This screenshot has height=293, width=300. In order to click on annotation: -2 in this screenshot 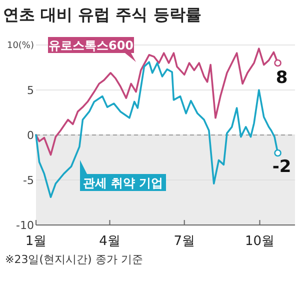, I will do `click(282, 167)`.